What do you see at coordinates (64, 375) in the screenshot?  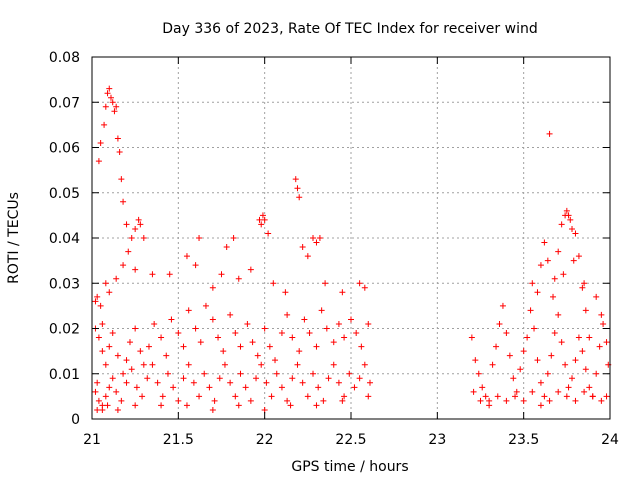 I see `y-tick-label: 0.01` at bounding box center [64, 375].